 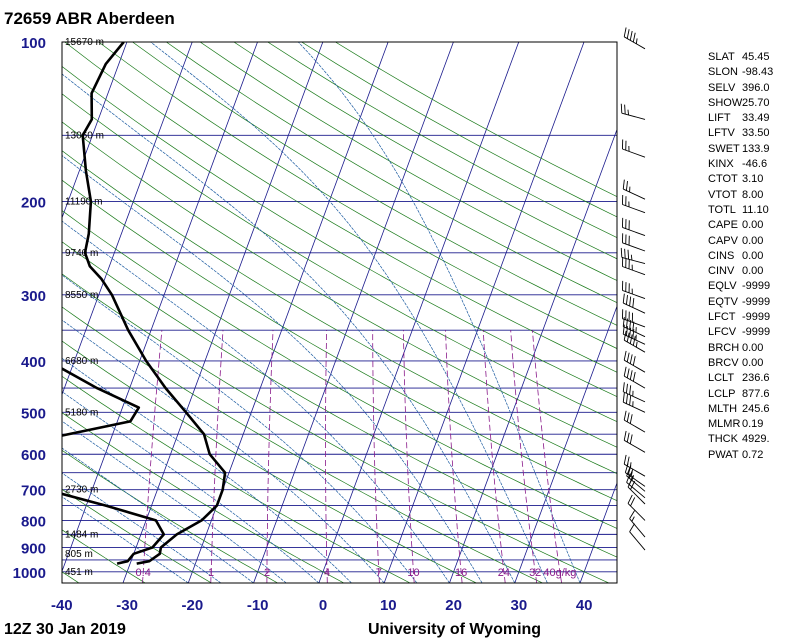 I want to click on temperature-tick-label: -20, so click(x=193, y=605).